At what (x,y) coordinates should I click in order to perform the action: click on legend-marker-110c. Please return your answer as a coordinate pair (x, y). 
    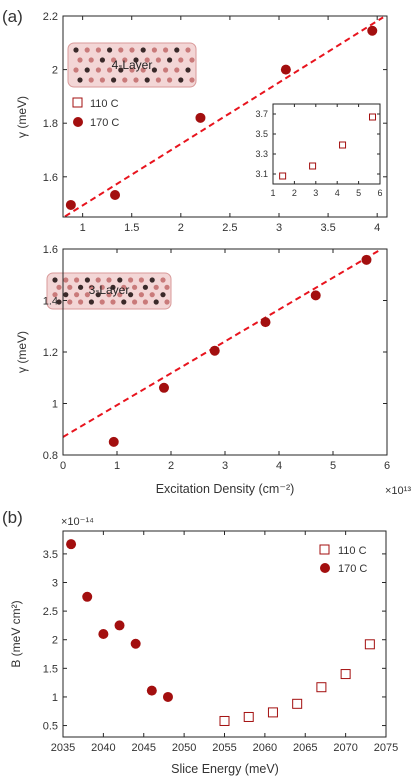
    Looking at the image, I should click on (77, 102).